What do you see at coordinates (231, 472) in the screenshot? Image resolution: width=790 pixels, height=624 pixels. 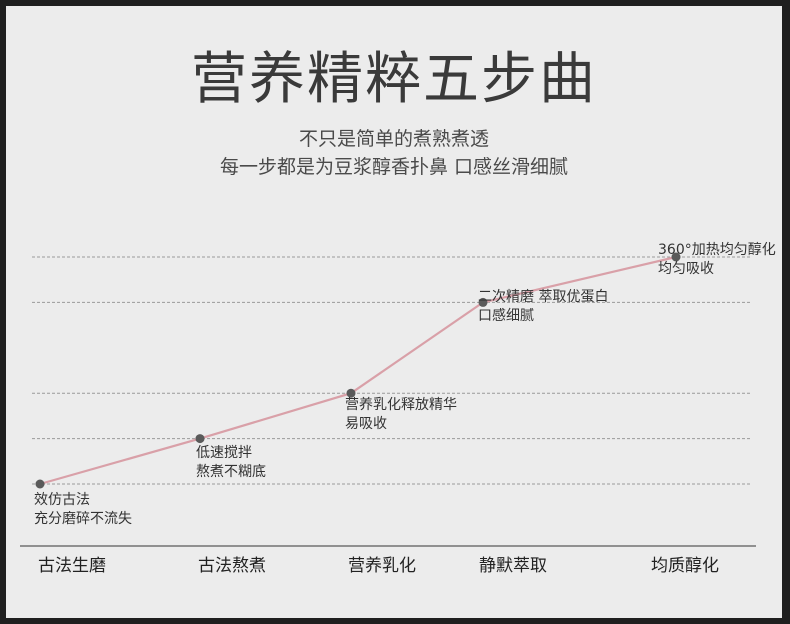 I see `annotation-2-line-2: 熬煮不糊底` at bounding box center [231, 472].